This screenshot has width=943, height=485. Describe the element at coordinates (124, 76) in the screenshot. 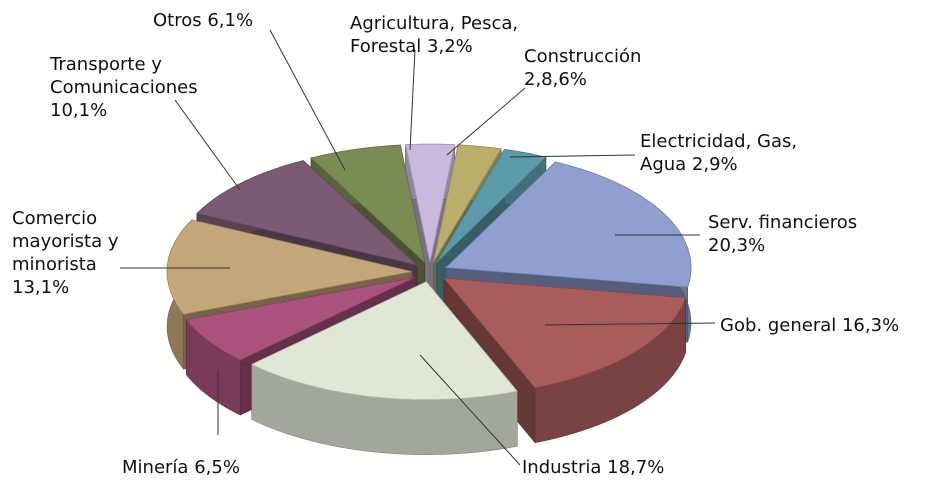

I see `category-label: Transporte y Comunicaciones` at that location.